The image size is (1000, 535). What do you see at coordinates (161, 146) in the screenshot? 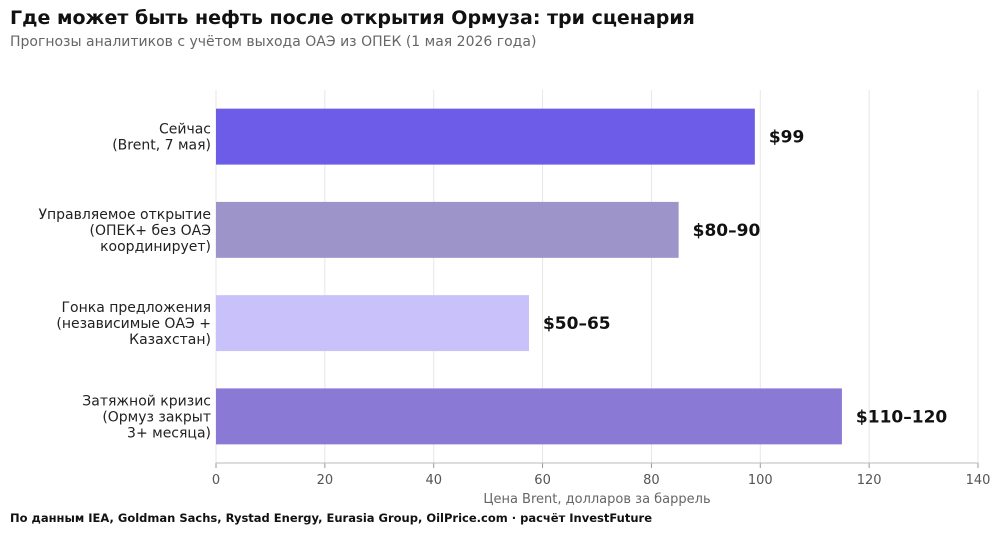
I see `category-label-line: (Brent, 7 мая)` at bounding box center [161, 146].